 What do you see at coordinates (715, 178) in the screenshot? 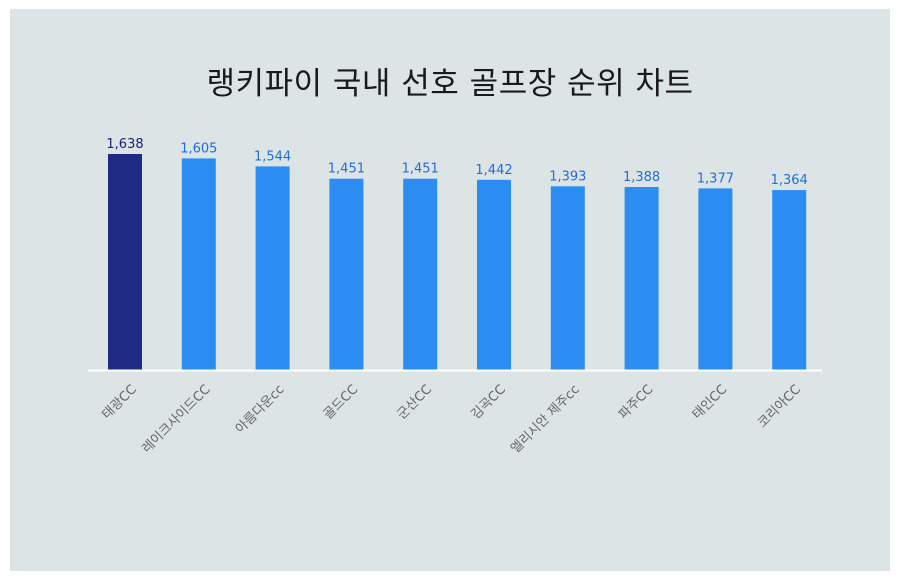
I see `bar-value-label: 1,377` at bounding box center [715, 178].